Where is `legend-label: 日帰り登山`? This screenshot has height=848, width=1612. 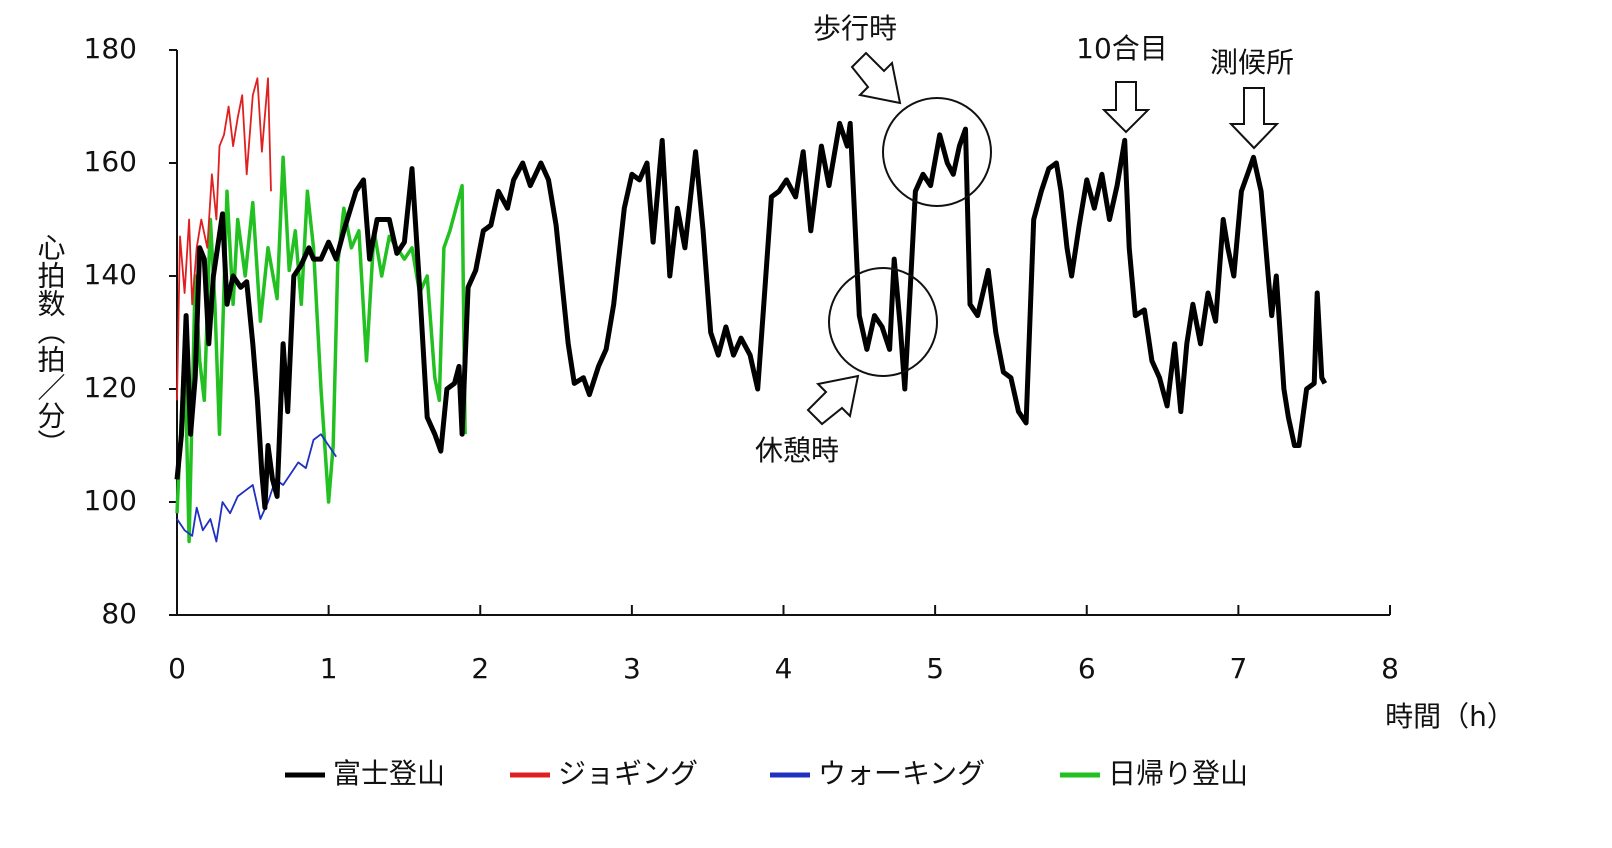 legend-label: 日帰り登山 is located at coordinates (1178, 773).